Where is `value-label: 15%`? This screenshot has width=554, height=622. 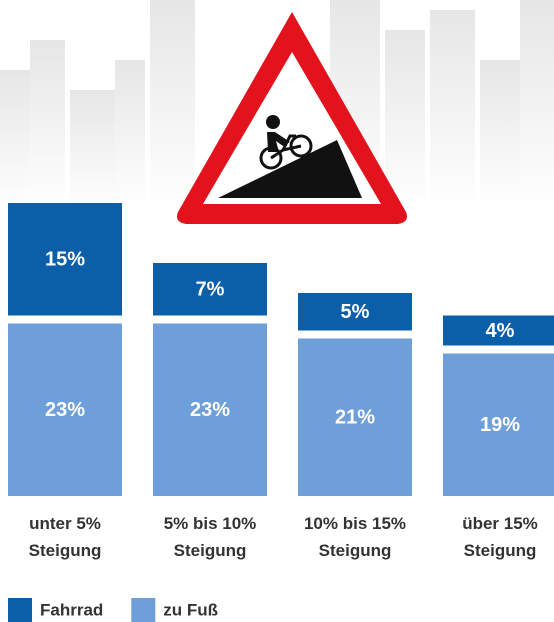 value-label: 15% is located at coordinates (65, 260).